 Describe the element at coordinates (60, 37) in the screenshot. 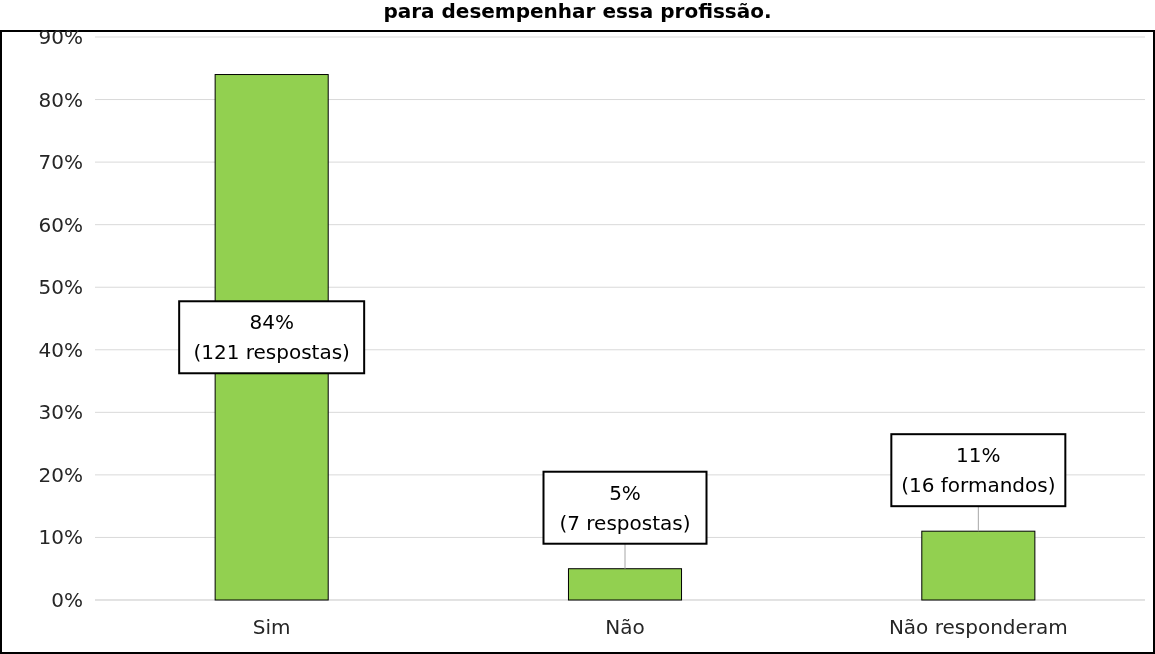

I see `y-tick-label: 90%` at that location.